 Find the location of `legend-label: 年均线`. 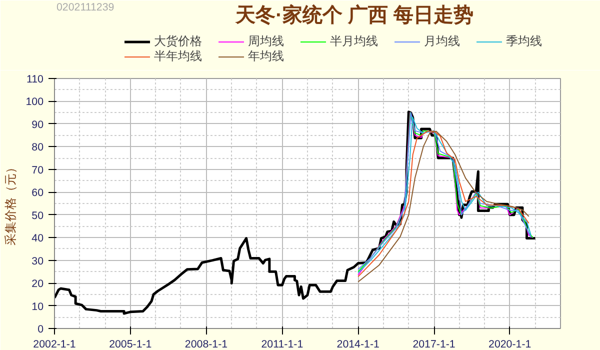

legend-label: 年均线 is located at coordinates (266, 56).